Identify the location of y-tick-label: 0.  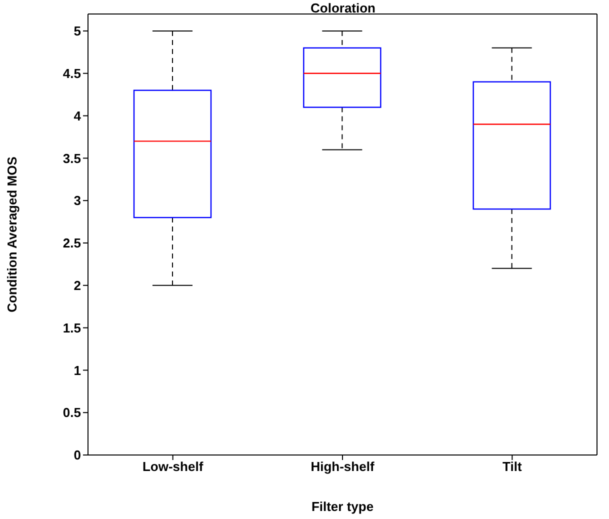
(77, 455).